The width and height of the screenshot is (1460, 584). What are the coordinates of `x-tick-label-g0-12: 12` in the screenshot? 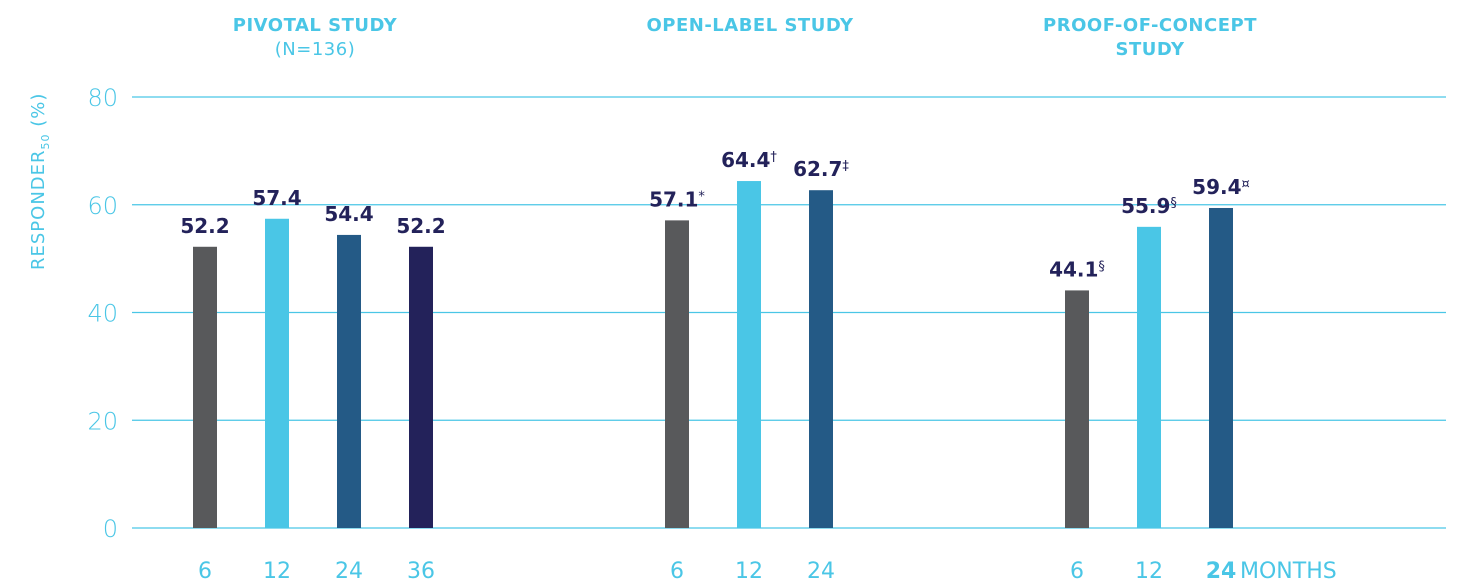 It's located at (277, 571).